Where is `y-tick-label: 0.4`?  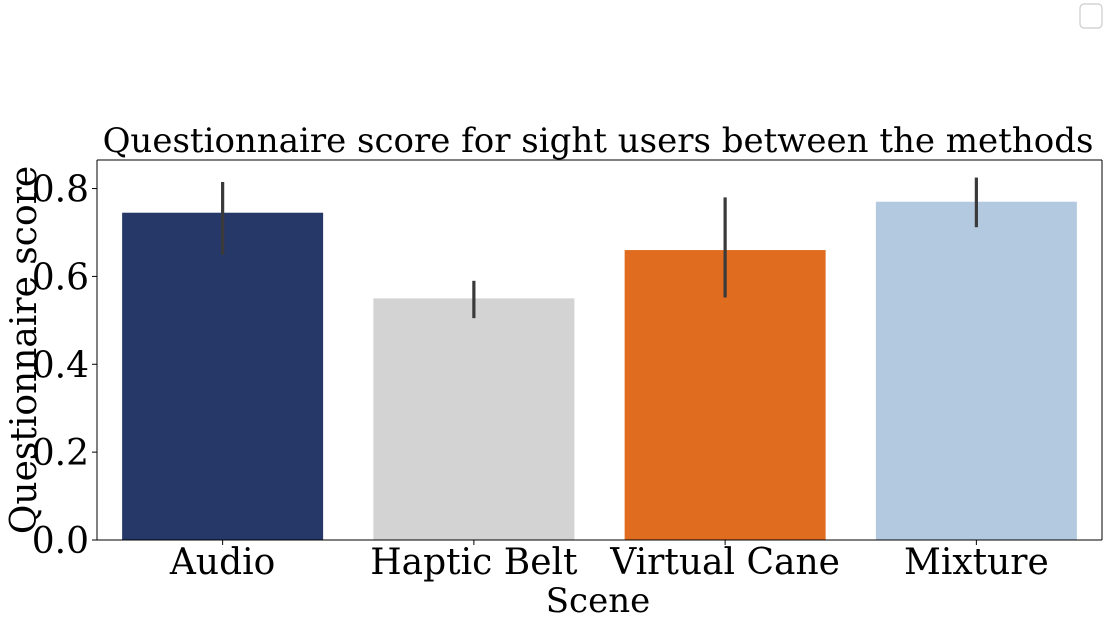
y-tick-label: 0.4 is located at coordinates (60, 365).